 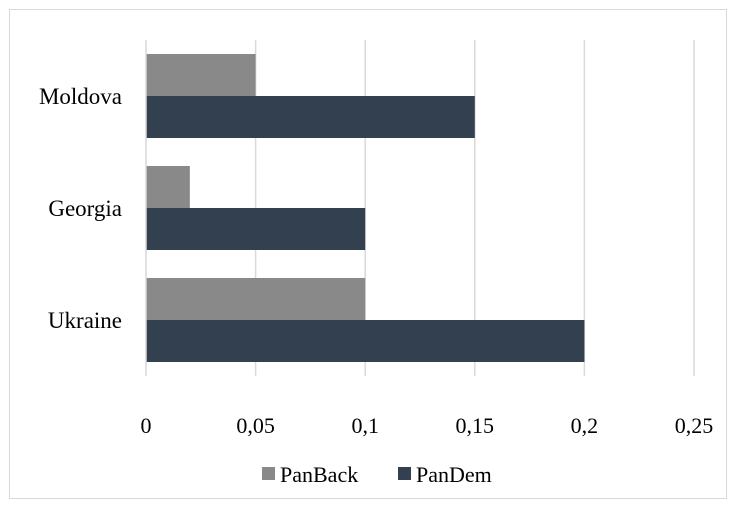 What do you see at coordinates (319, 474) in the screenshot?
I see `legend-label-panback: PanBack` at bounding box center [319, 474].